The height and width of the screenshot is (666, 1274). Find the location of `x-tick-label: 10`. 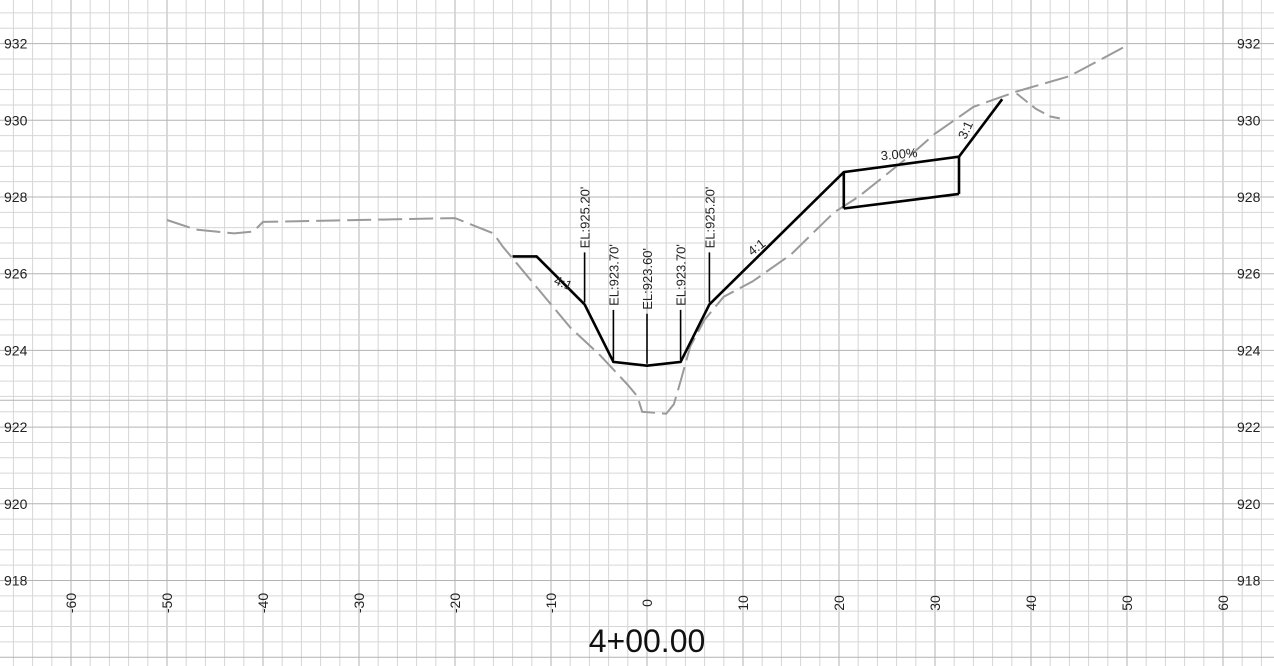

x-tick-label: 10 is located at coordinates (743, 603).